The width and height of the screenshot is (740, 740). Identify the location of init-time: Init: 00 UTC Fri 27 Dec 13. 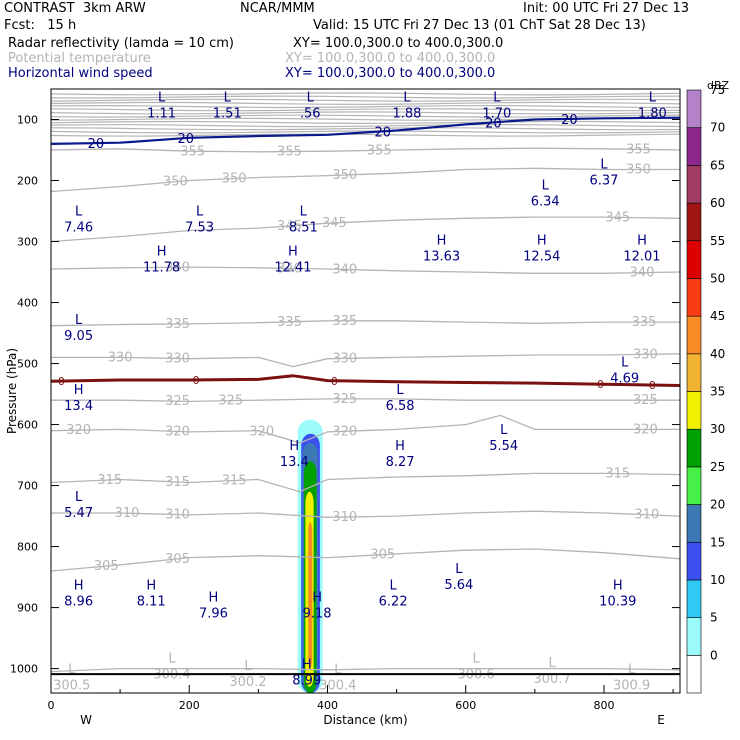
(606, 8).